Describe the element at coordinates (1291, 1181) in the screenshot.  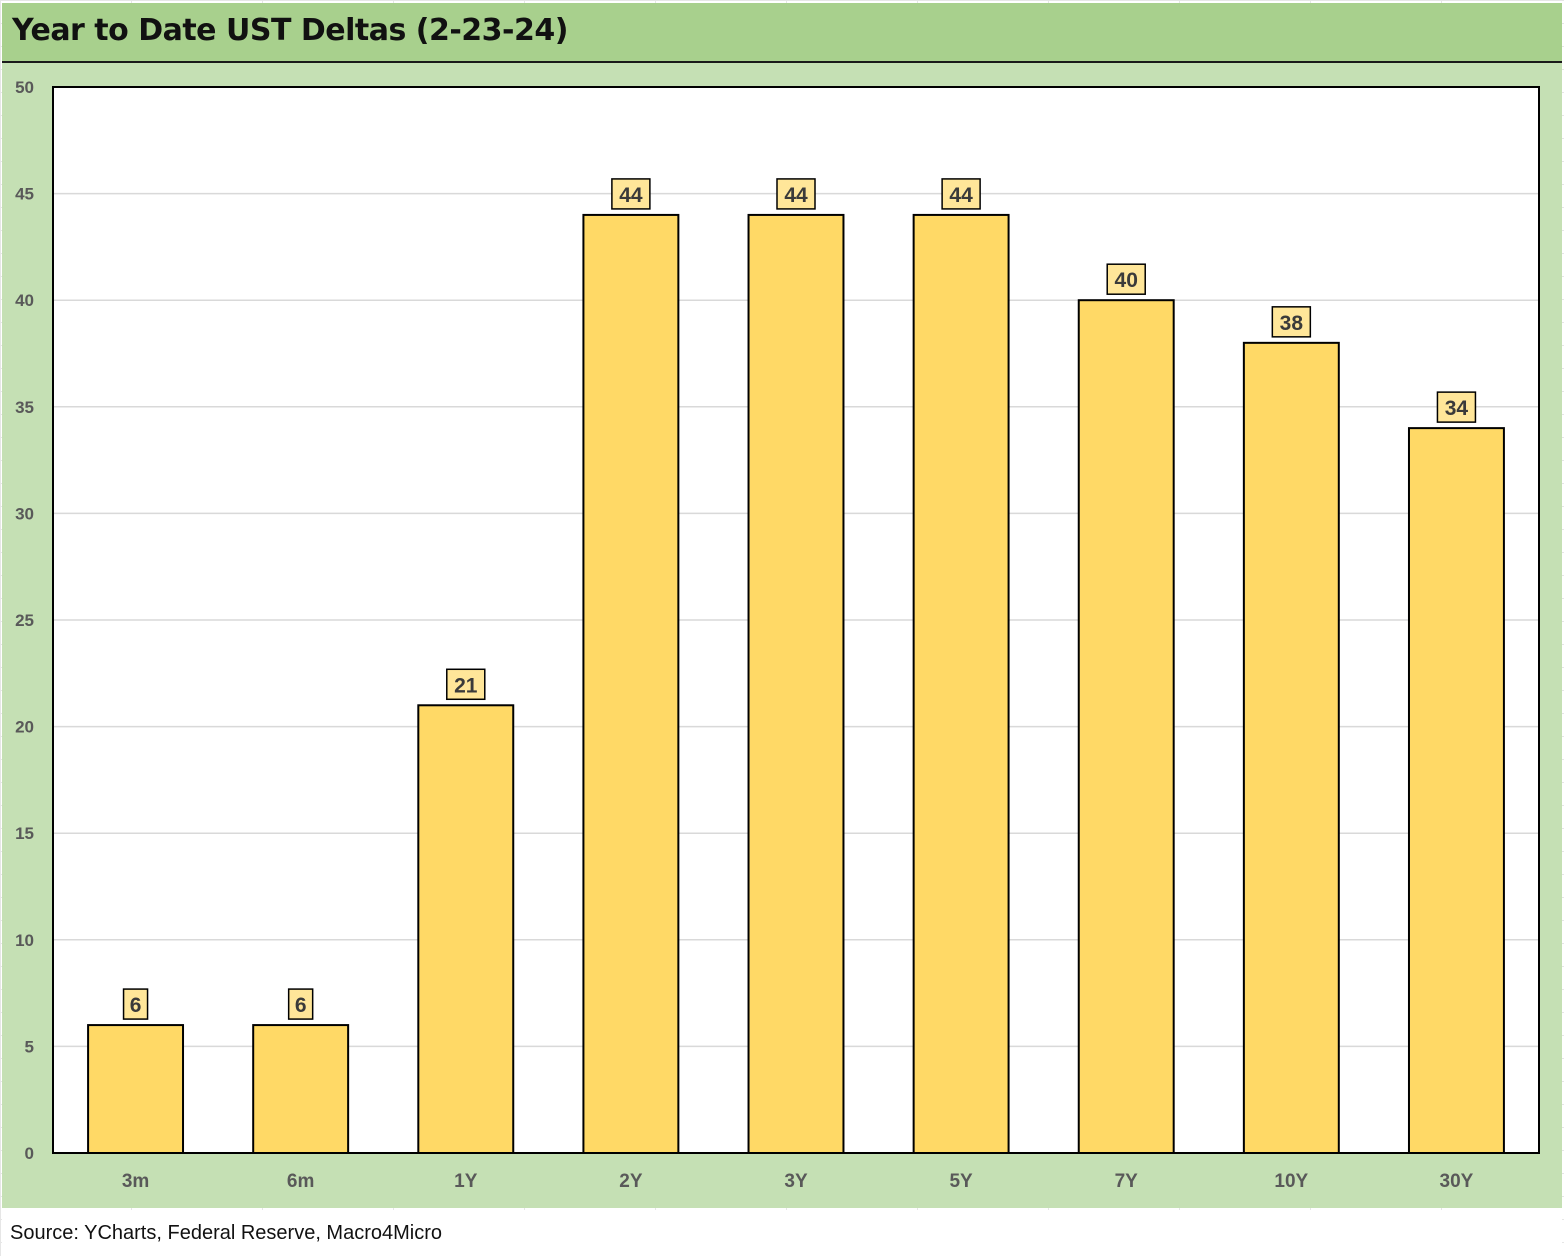
I see `x-category-label: 10Y` at that location.